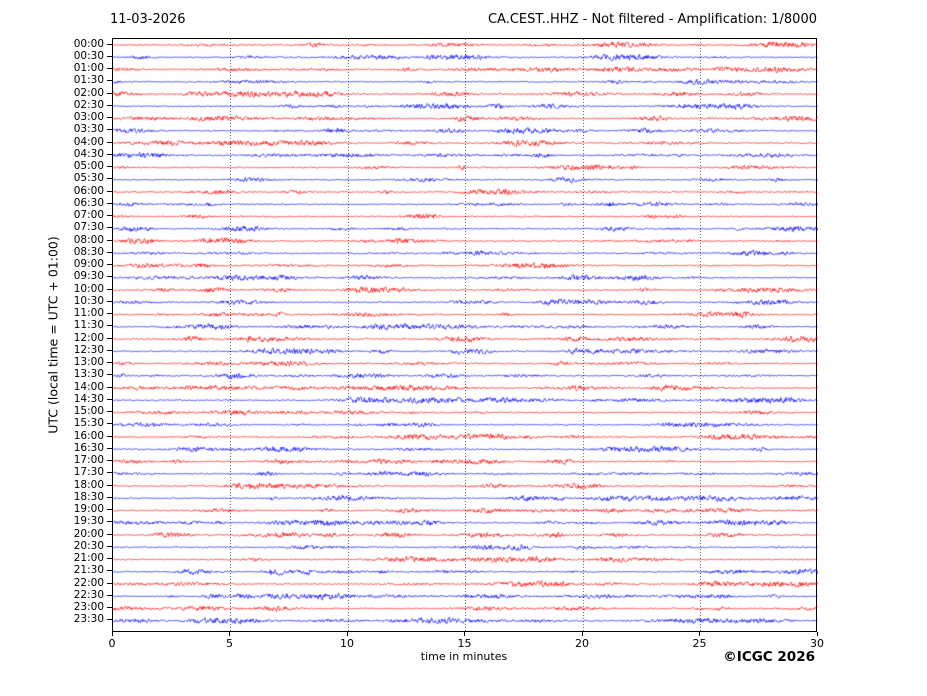  Describe the element at coordinates (88, 447) in the screenshot. I see `y-tick-label: 16:30` at that location.